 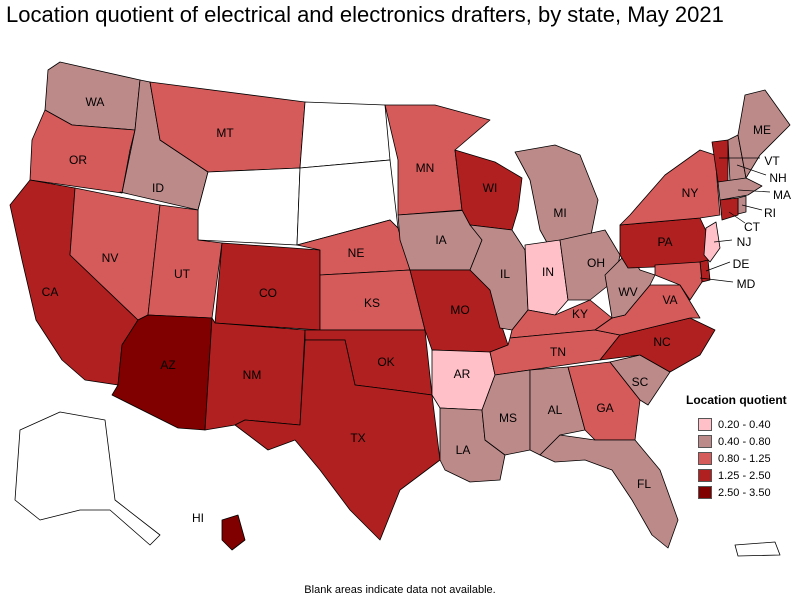 What do you see at coordinates (782, 195) in the screenshot?
I see `state-label-ma: MA` at bounding box center [782, 195].